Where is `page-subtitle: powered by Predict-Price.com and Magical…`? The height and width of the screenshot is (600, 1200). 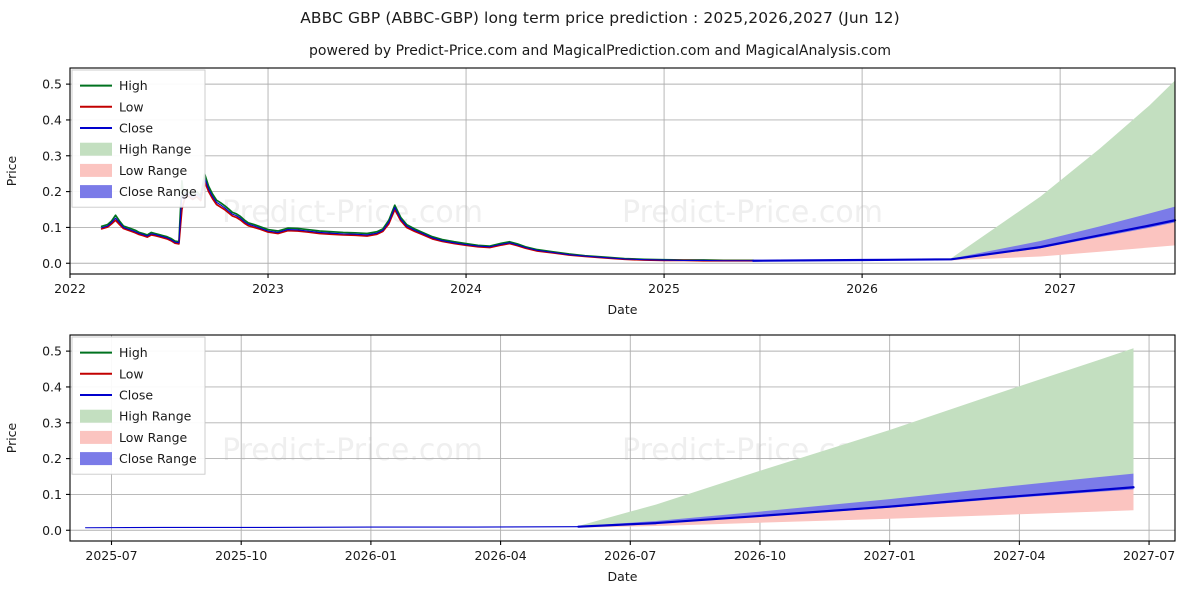 page-subtitle: powered by Predict-Price.com and Magical… is located at coordinates (600, 51).